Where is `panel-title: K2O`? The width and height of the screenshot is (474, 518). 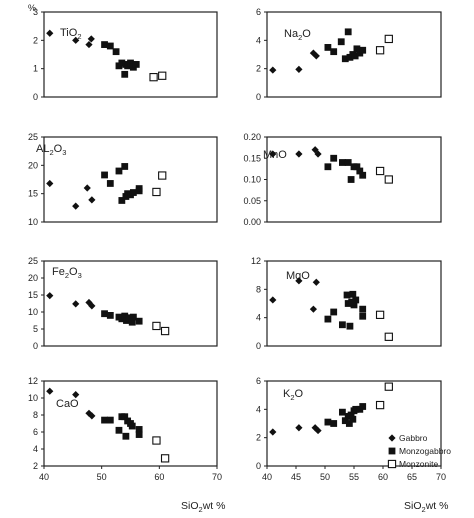
panel-title: K2O is located at coordinates (293, 395).